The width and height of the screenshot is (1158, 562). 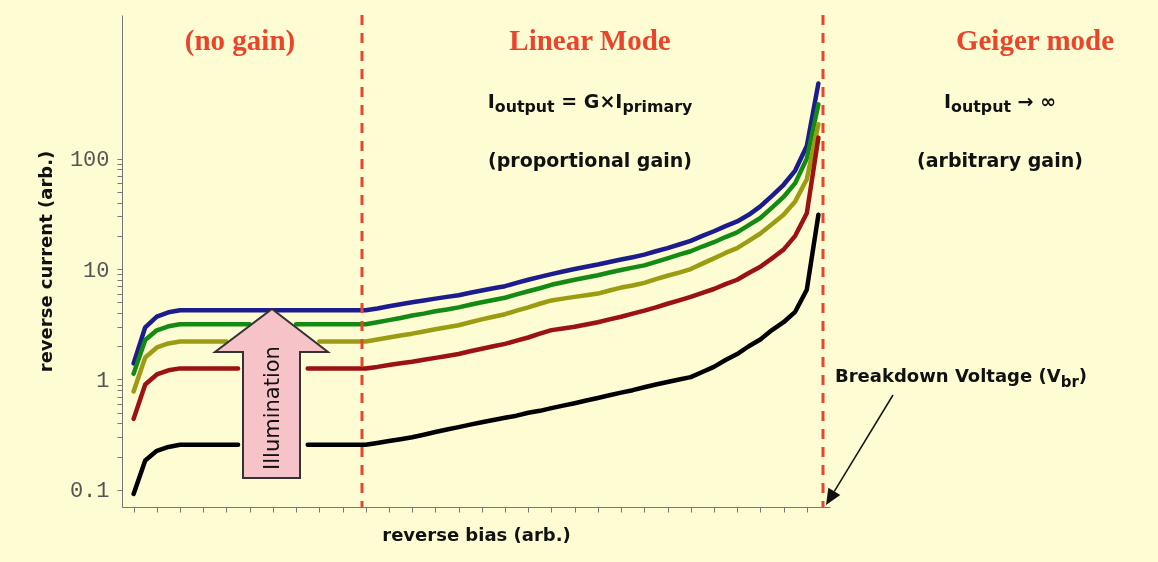 I want to click on annotation: (proportional gain), so click(x=590, y=160).